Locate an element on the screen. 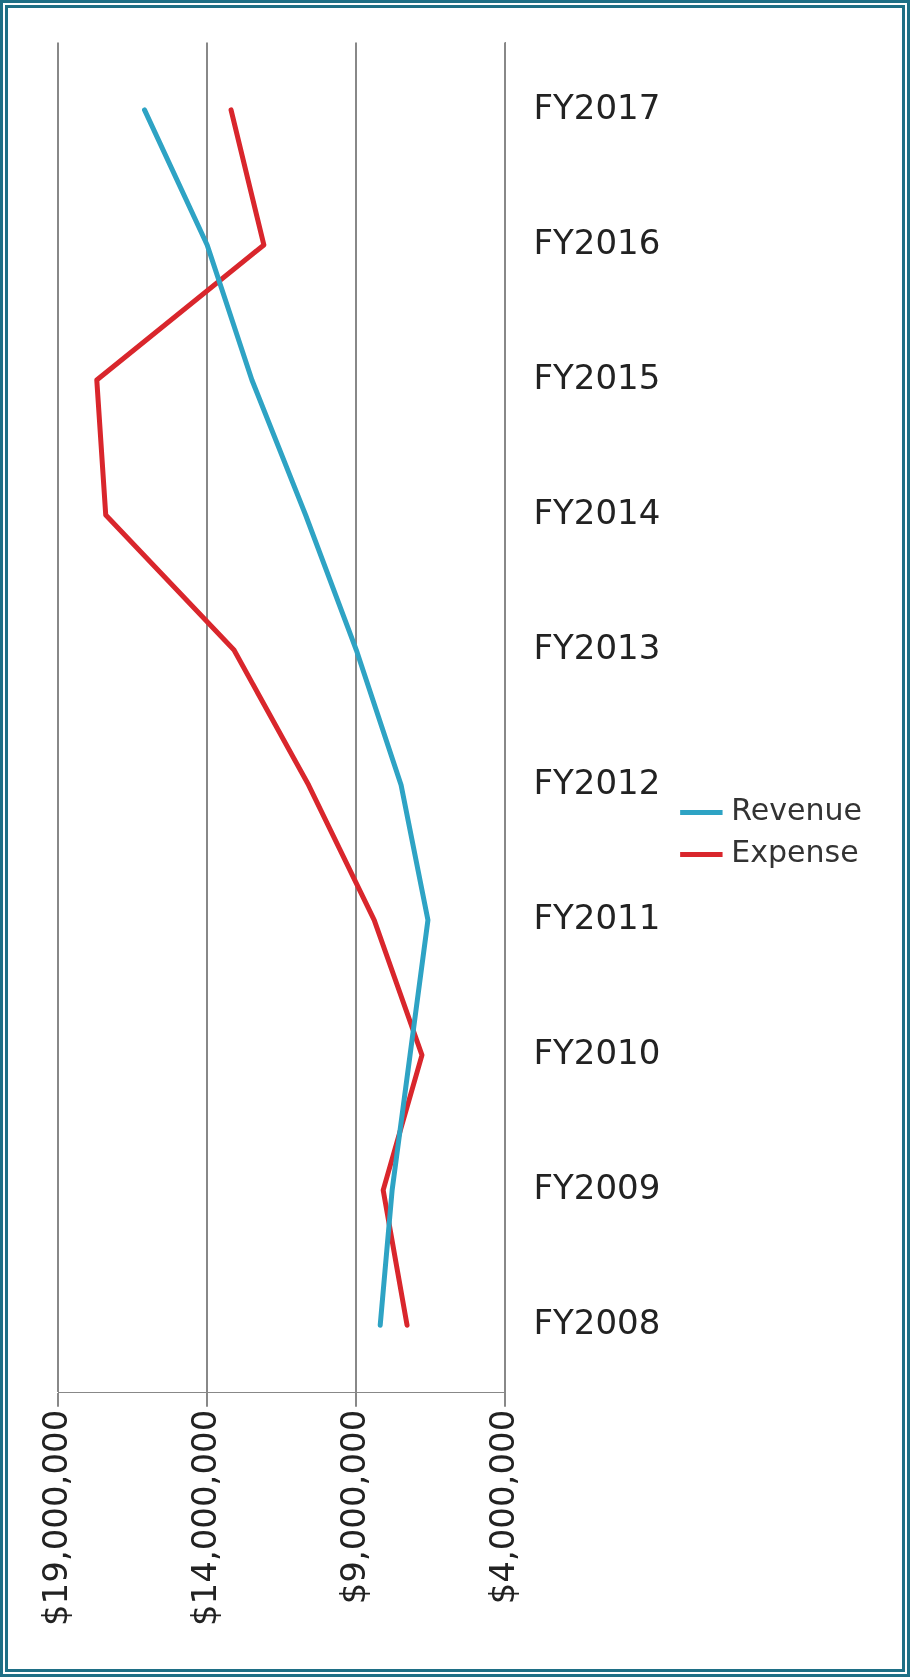 The width and height of the screenshot is (910, 1677). y-tick-label: FY2011 is located at coordinates (597, 916).